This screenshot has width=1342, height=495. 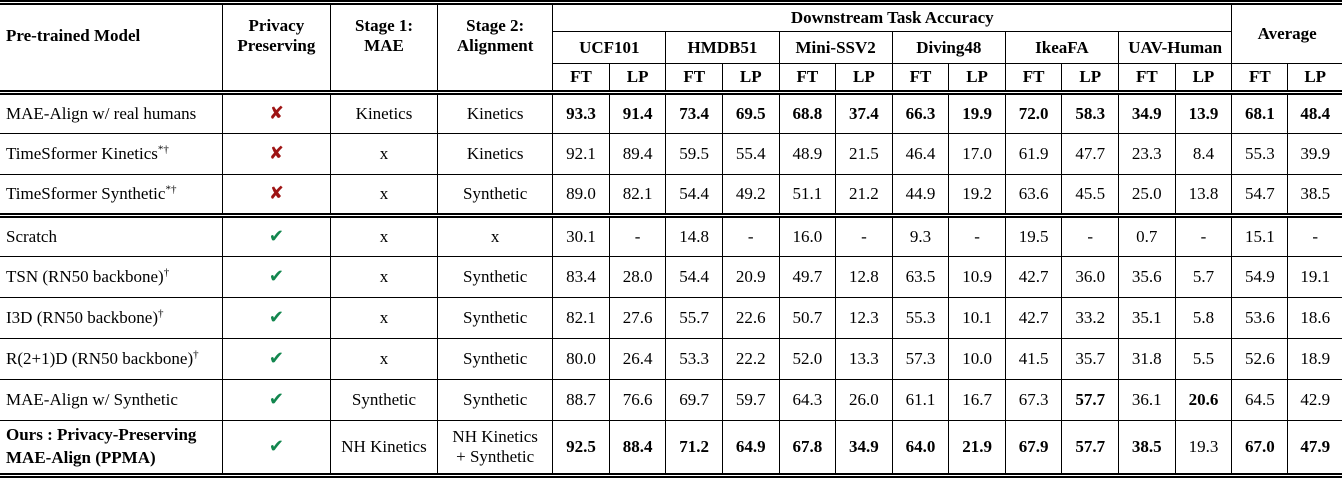 I want to click on value-cell: 23.3, so click(x=1147, y=154).